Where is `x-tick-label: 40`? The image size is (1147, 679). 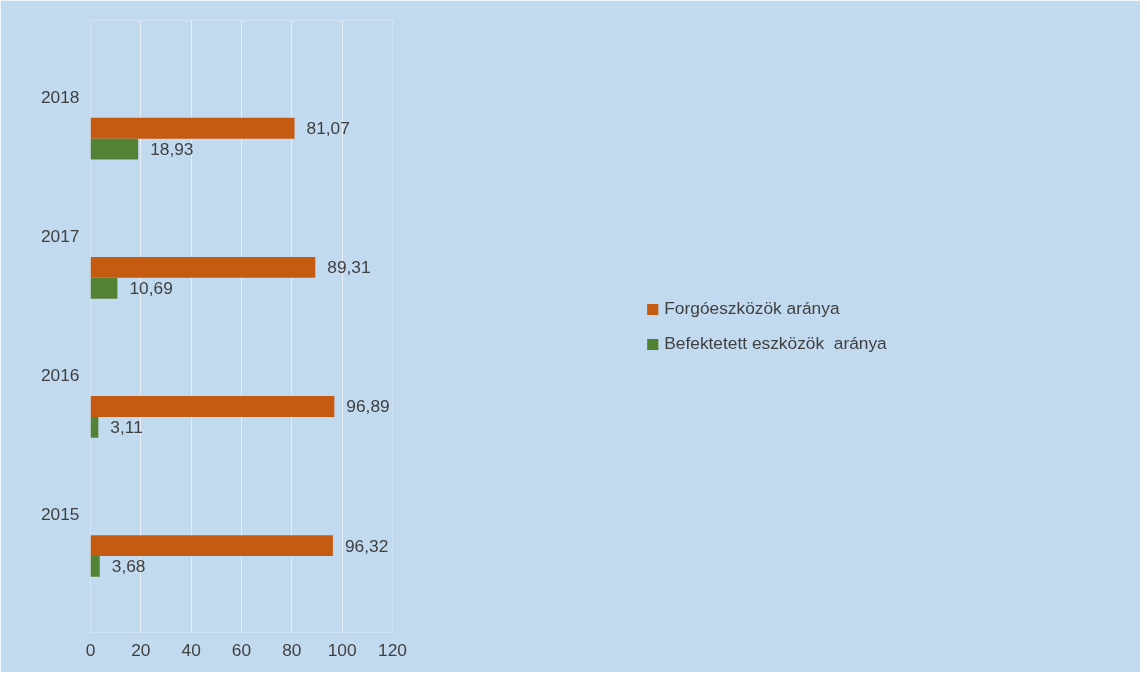
x-tick-label: 40 is located at coordinates (191, 649).